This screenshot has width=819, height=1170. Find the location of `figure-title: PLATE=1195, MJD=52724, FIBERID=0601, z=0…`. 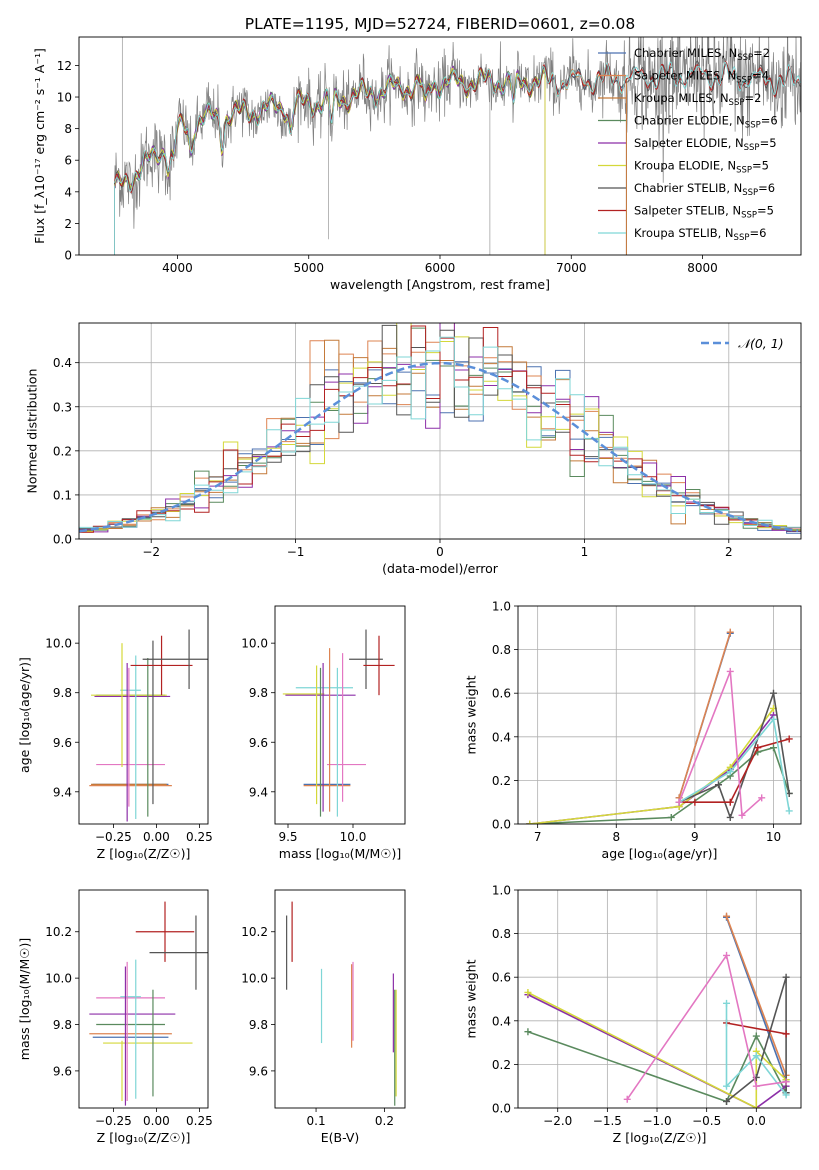

figure-title: PLATE=1195, MJD=52724, FIBERID=0601, z=0… is located at coordinates (440, 24).